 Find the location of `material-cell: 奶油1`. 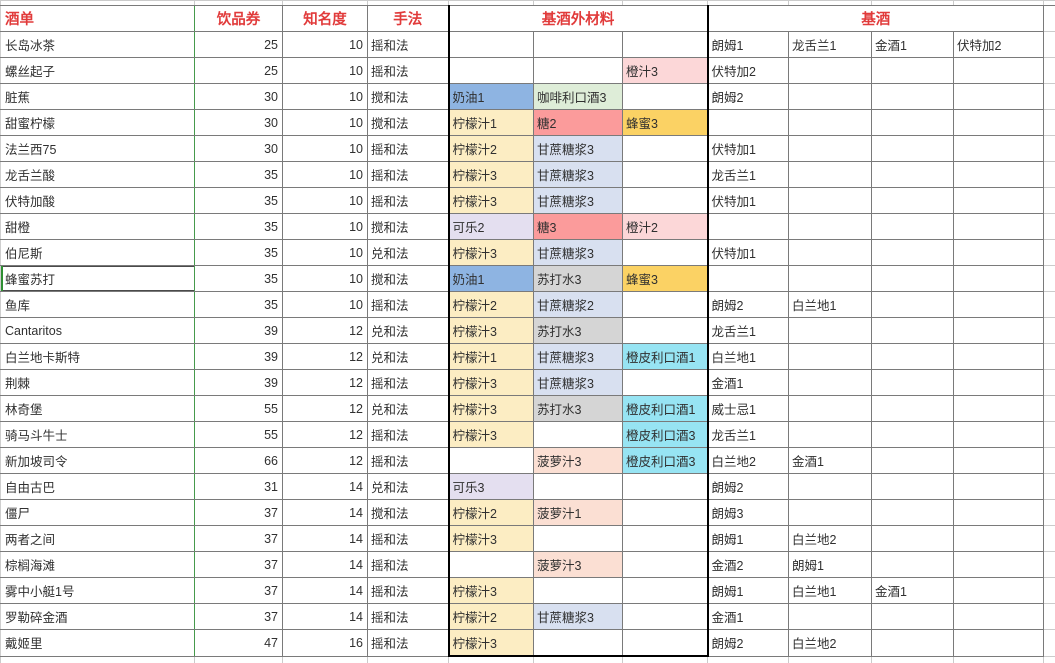

material-cell: 奶油1 is located at coordinates (490, 96).